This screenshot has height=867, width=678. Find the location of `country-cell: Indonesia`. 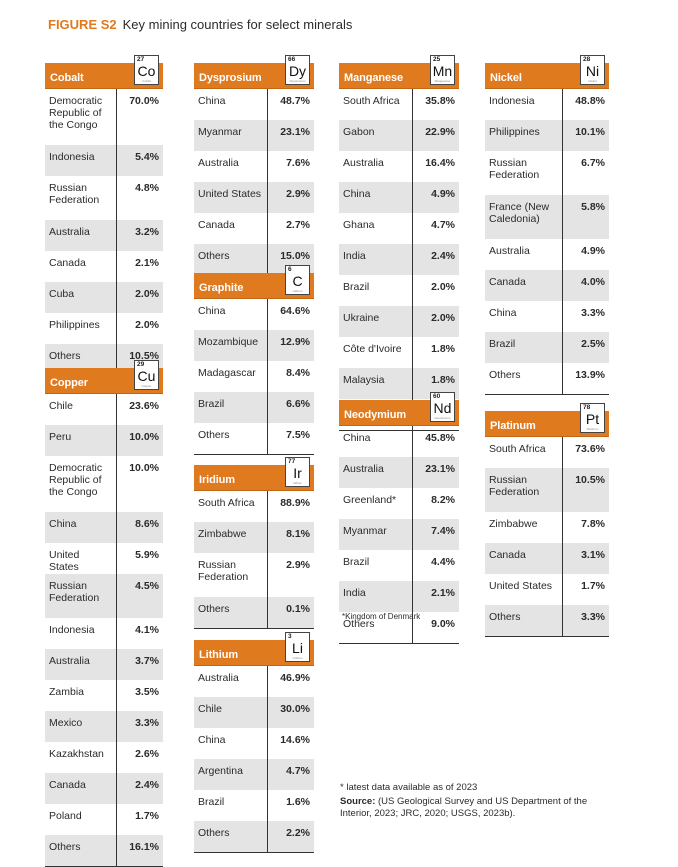

country-cell: Indonesia is located at coordinates (81, 160).